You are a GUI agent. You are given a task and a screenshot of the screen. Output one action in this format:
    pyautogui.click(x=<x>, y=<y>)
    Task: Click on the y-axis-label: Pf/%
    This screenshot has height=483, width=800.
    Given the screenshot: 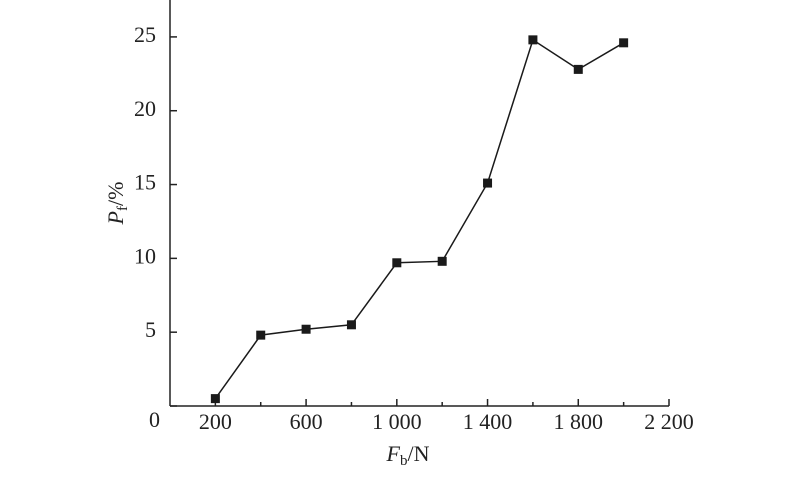 What is the action you would take?
    pyautogui.click(x=117, y=204)
    